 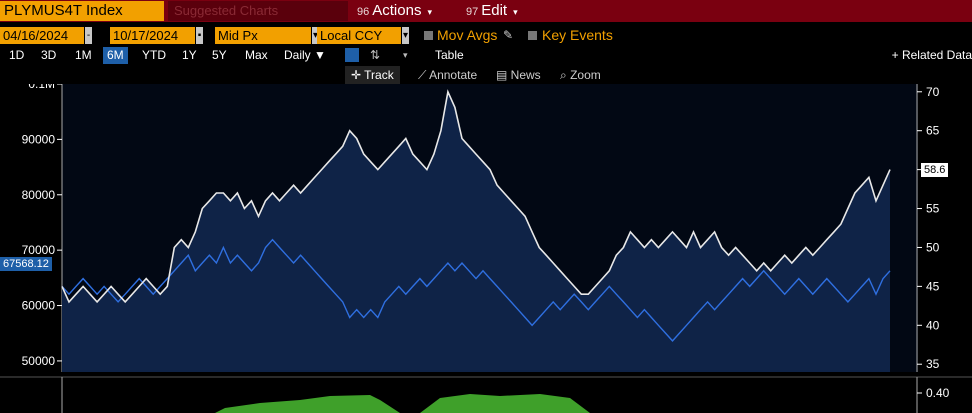 I want to click on right-axis-tick-label: 65, so click(x=933, y=131).